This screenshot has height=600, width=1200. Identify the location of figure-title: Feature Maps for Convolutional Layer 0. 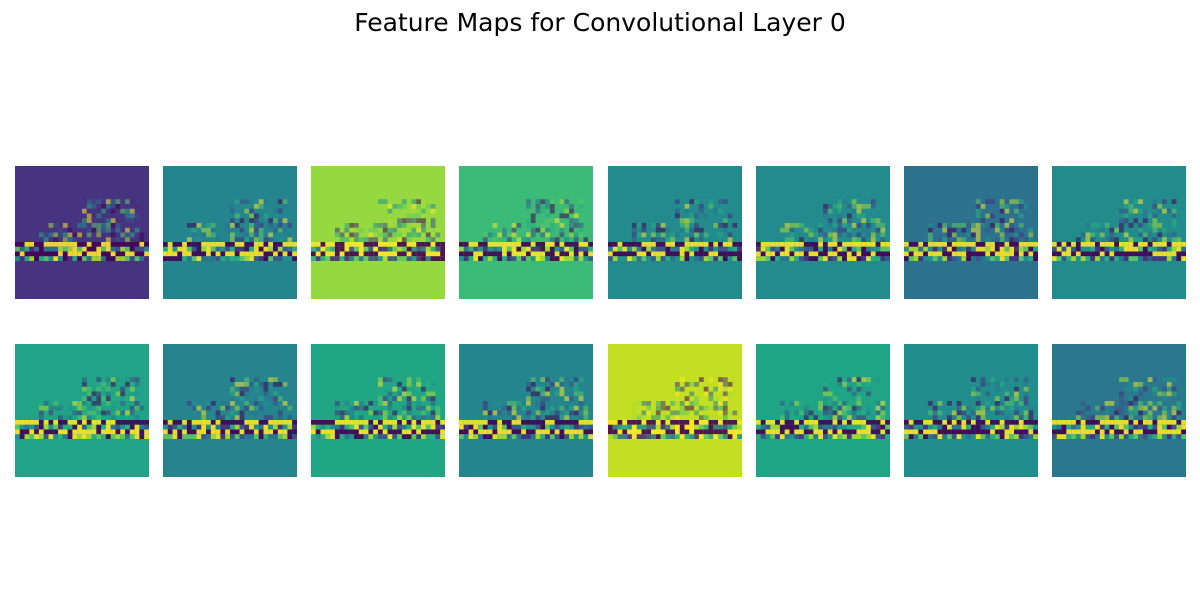
(600, 22).